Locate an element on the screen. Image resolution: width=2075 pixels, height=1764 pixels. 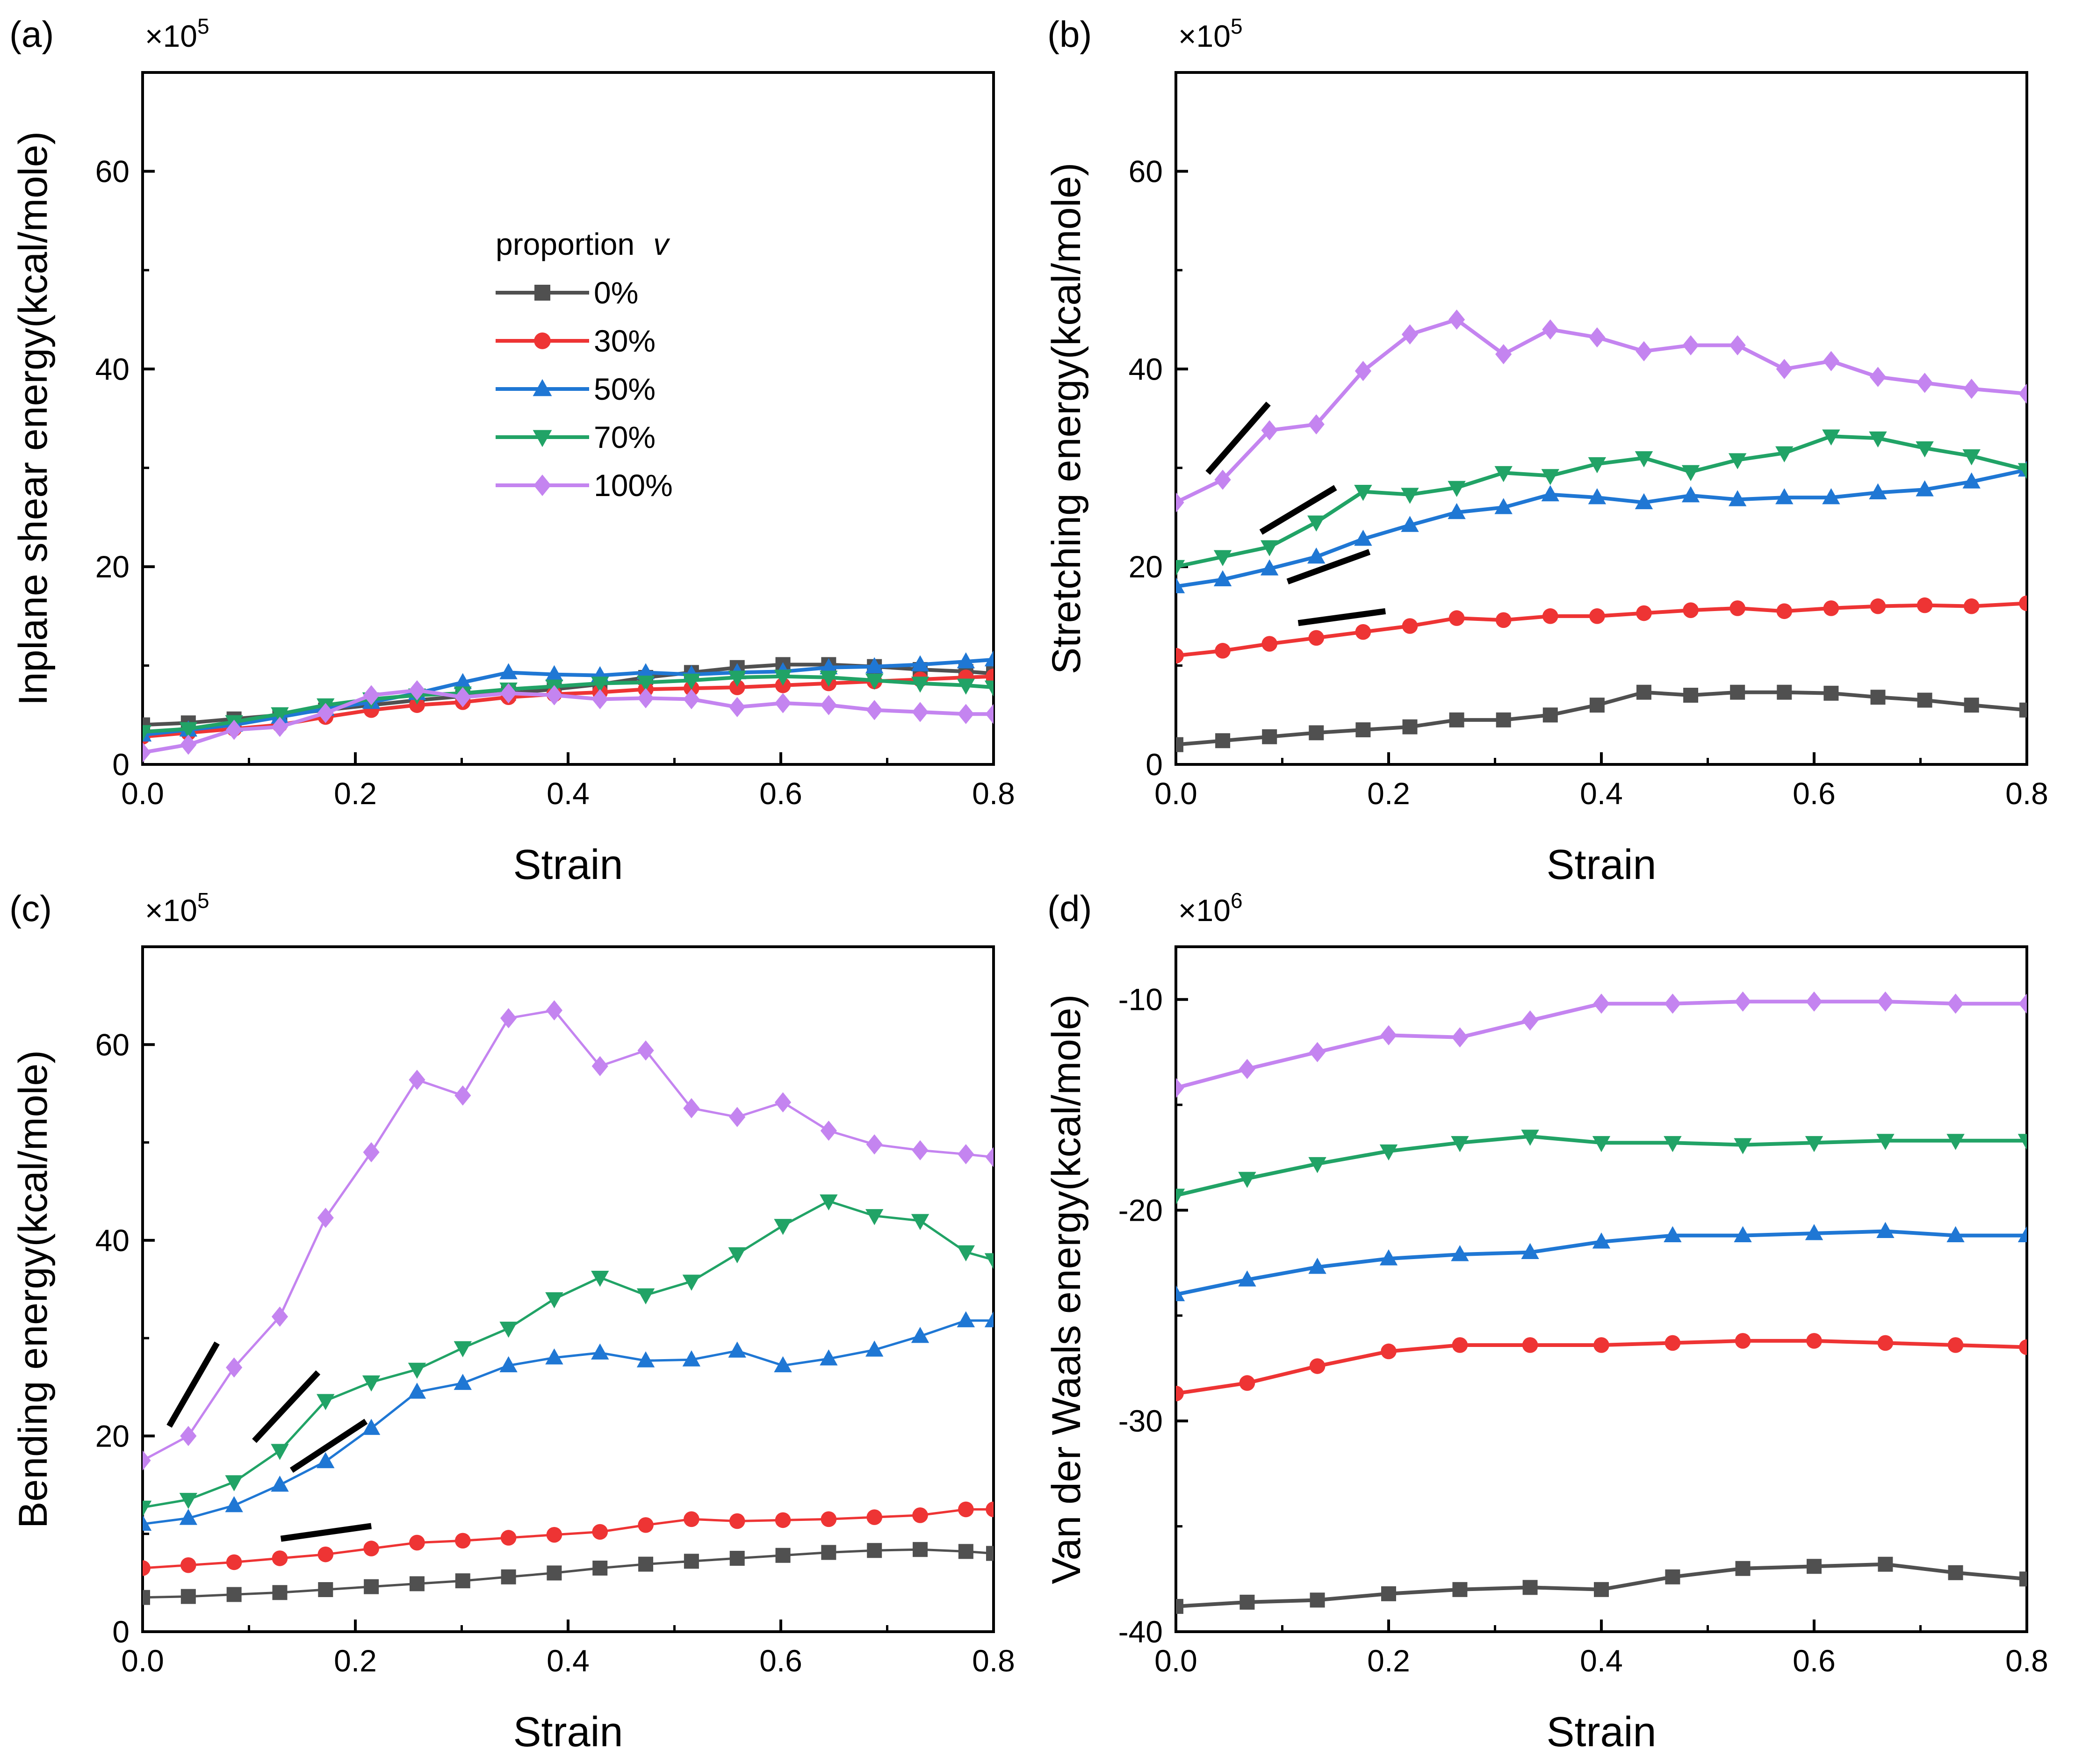
series-line-s70 is located at coordinates (569, 1354).